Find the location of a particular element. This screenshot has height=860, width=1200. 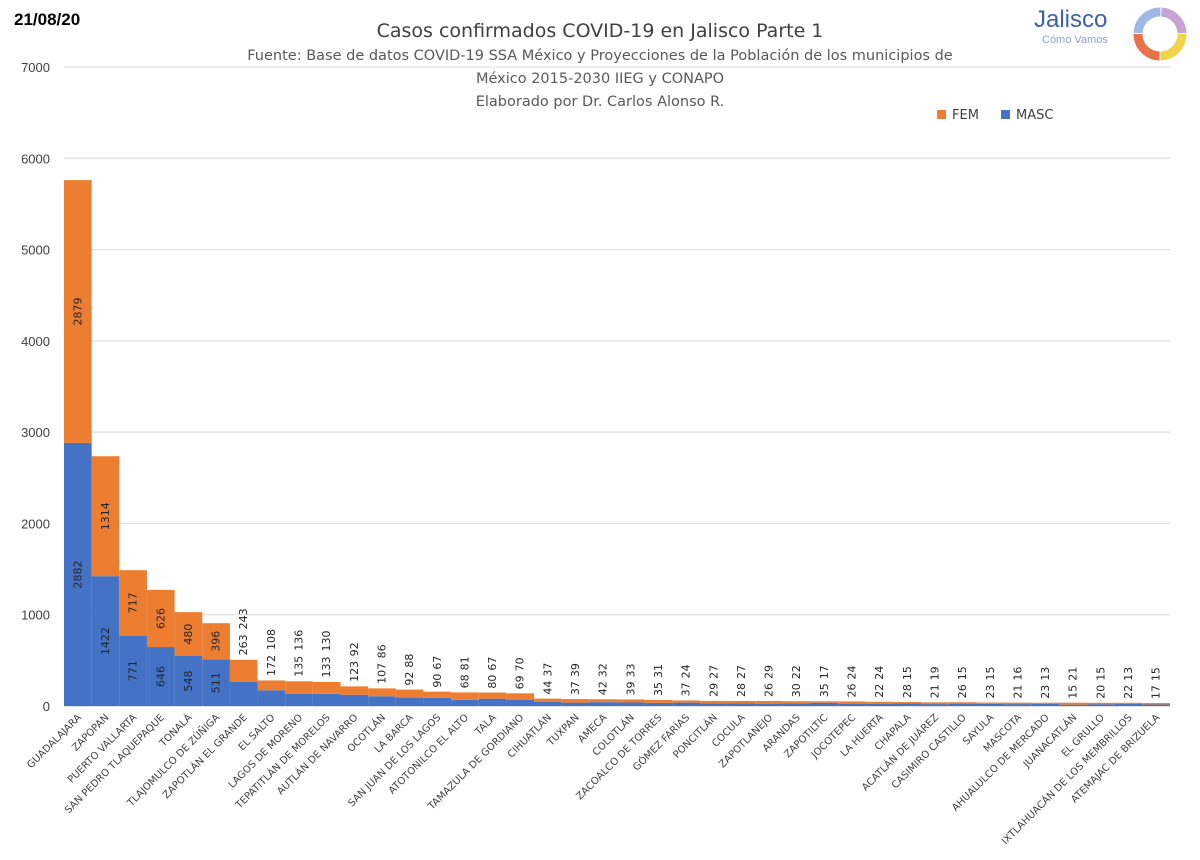

data-label-masc: 39 is located at coordinates (630, 688).